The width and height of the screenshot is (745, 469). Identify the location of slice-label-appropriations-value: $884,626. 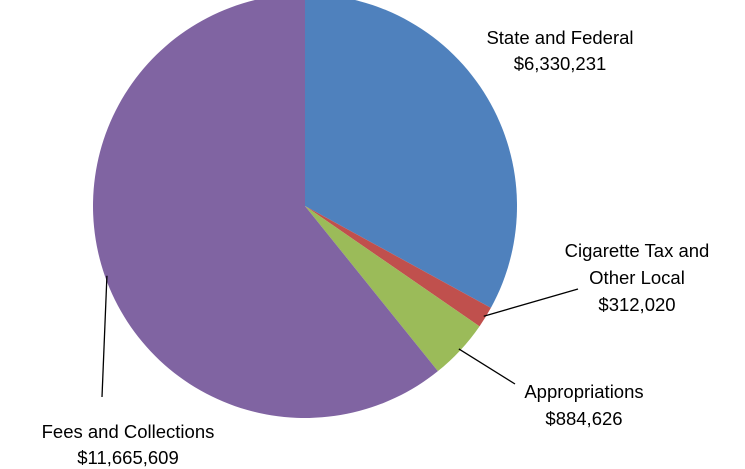
(583, 418).